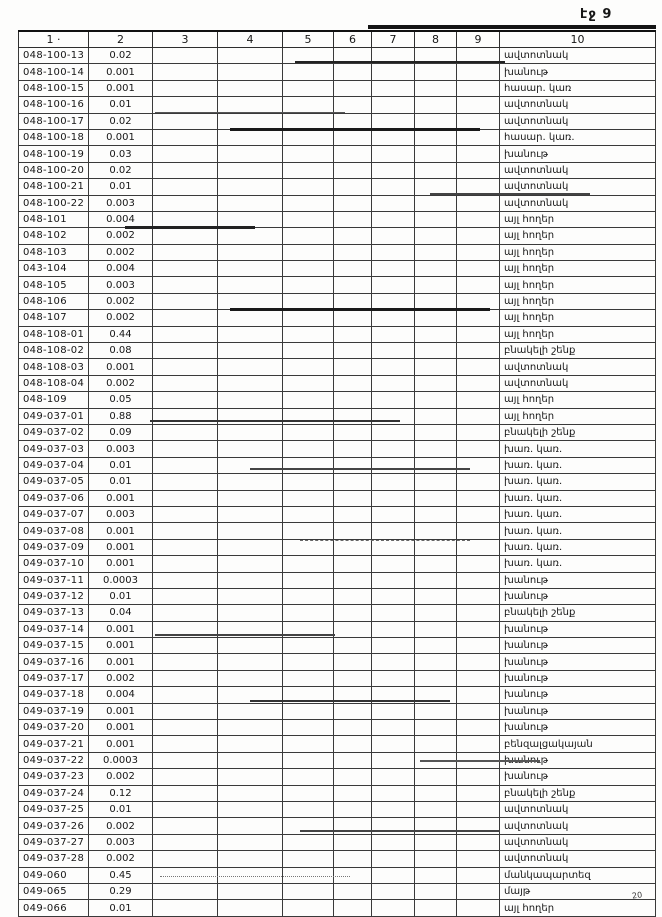  I want to click on cell-code: 048-108-04, so click(53, 383).